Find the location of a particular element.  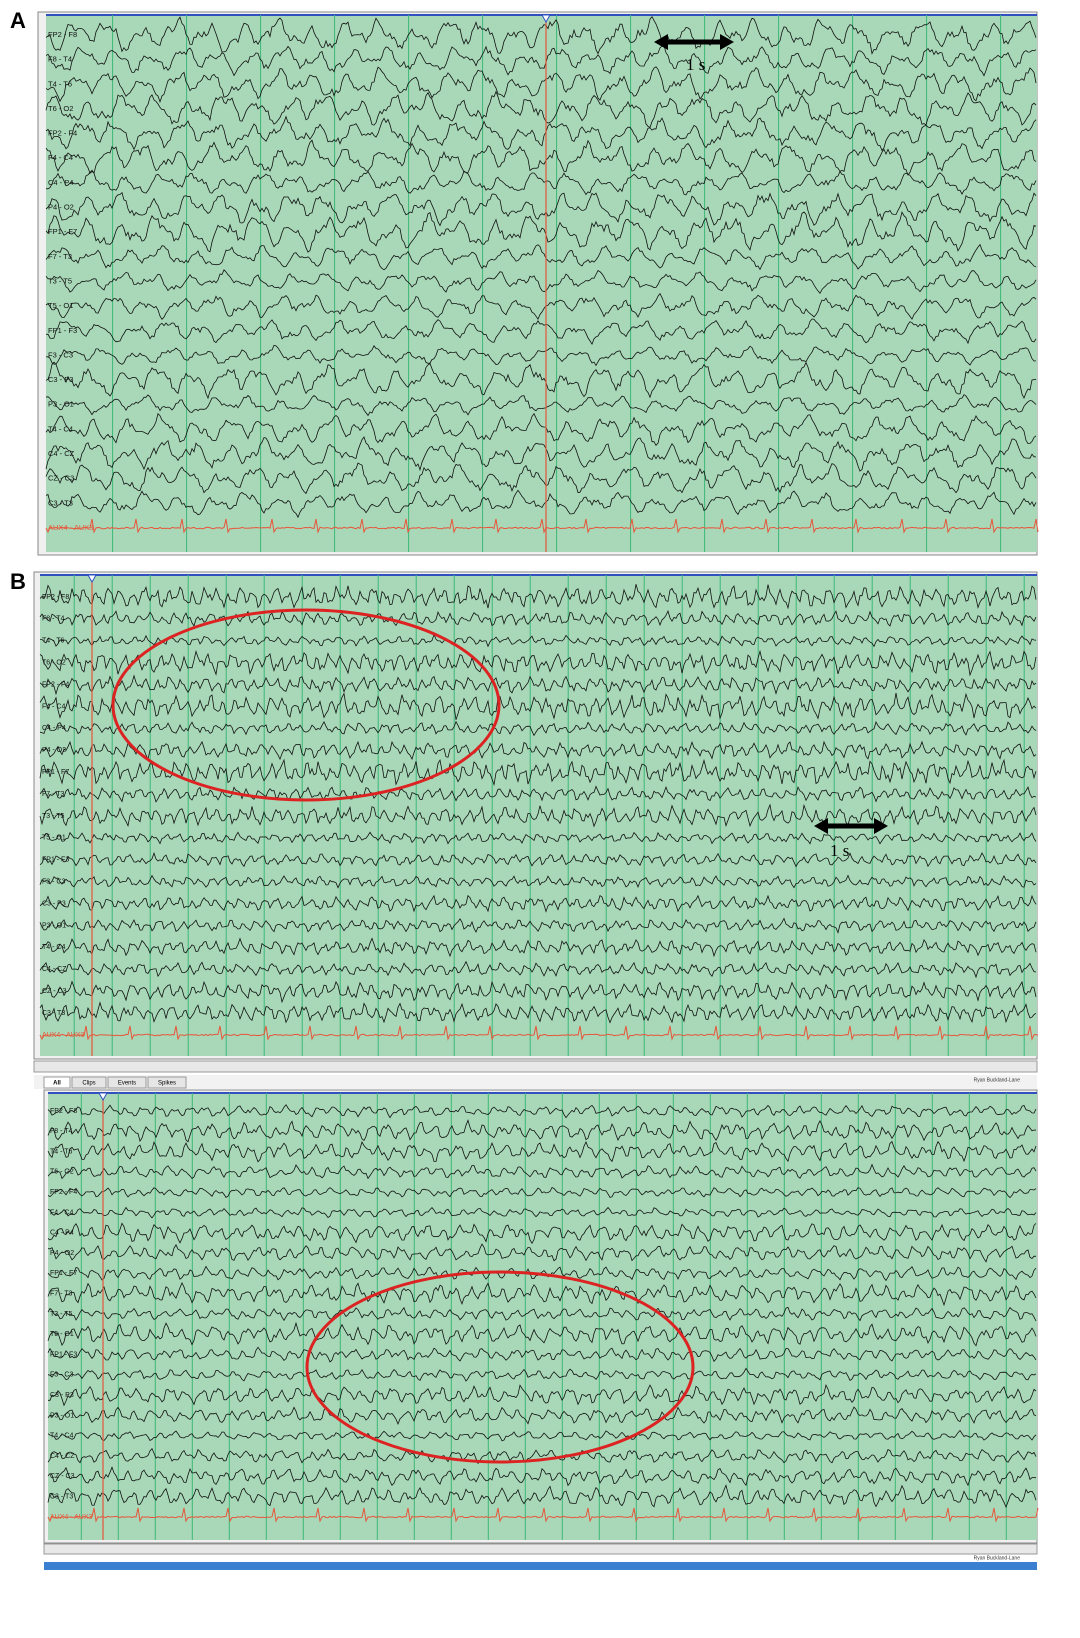

tab-label: Events is located at coordinates (127, 1084).